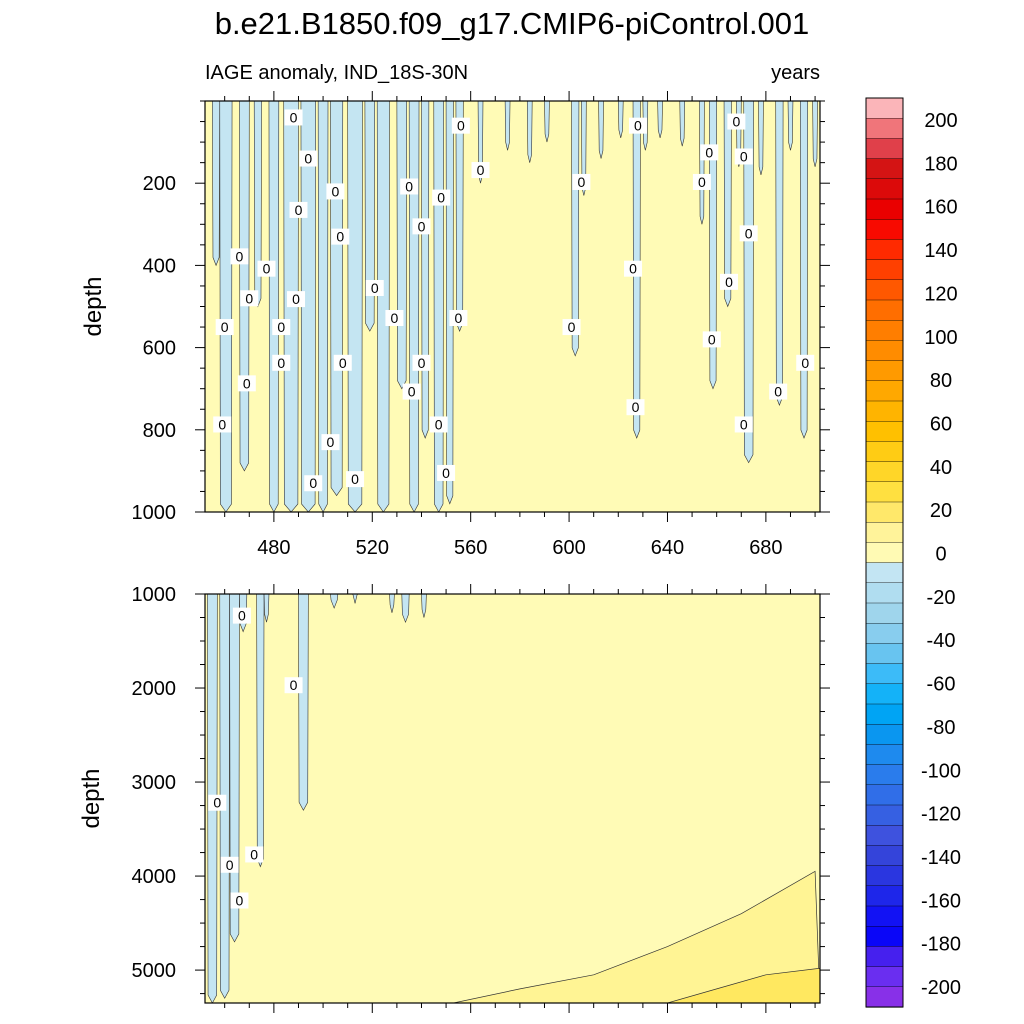  I want to click on colorbar-label: -40, so click(941, 641).